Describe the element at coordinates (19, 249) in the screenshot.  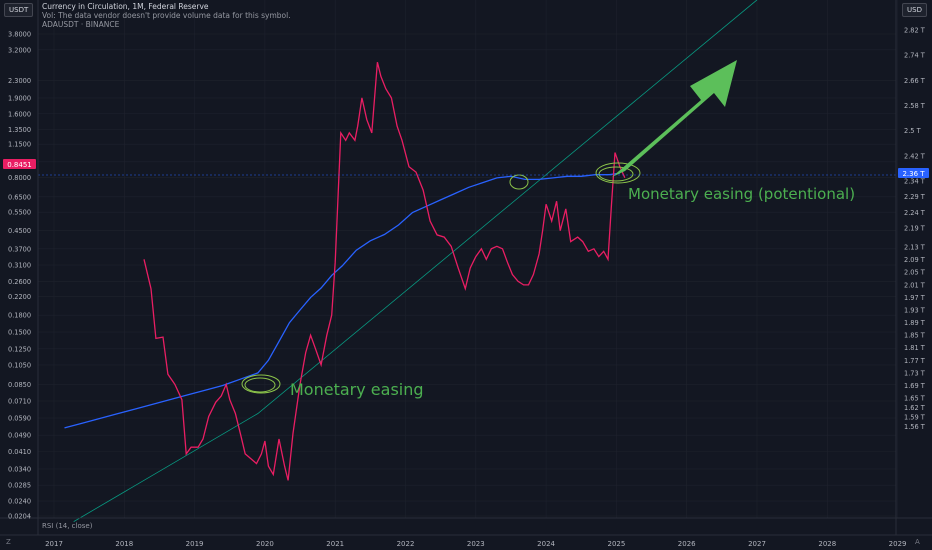
I see `left-tick-label: 0.3700` at that location.